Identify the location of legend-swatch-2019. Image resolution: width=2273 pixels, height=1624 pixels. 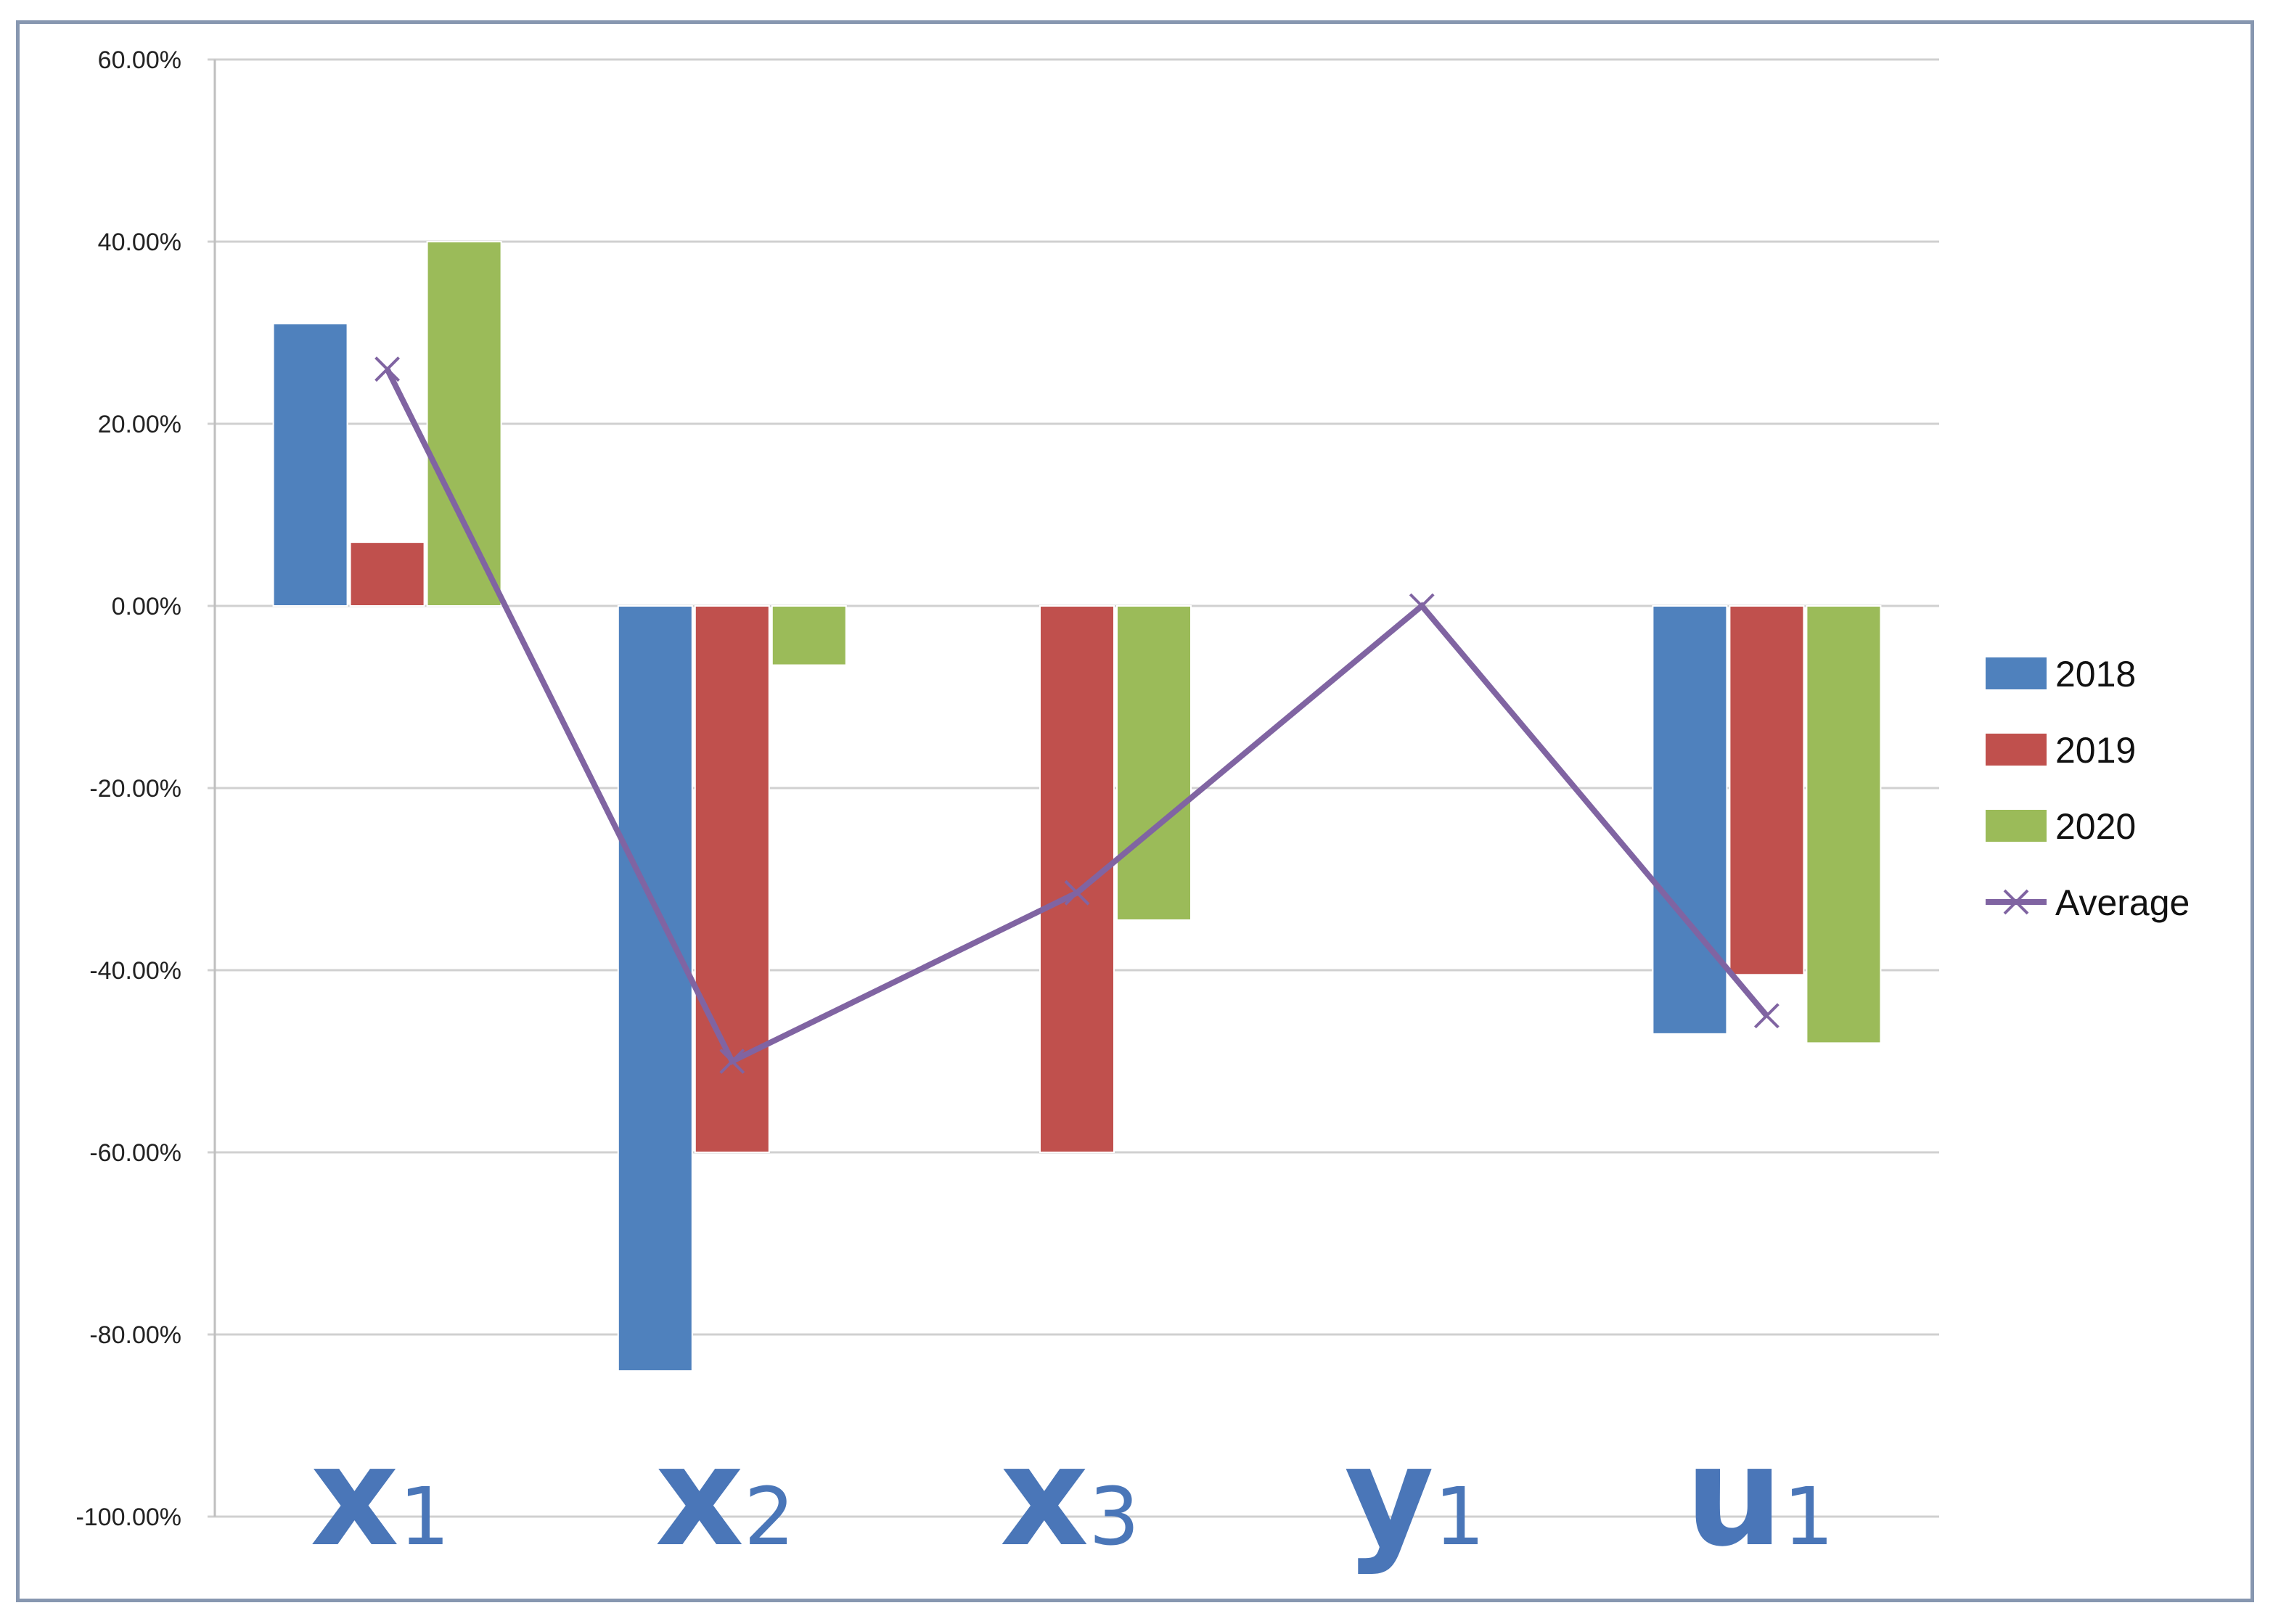
(2016, 750).